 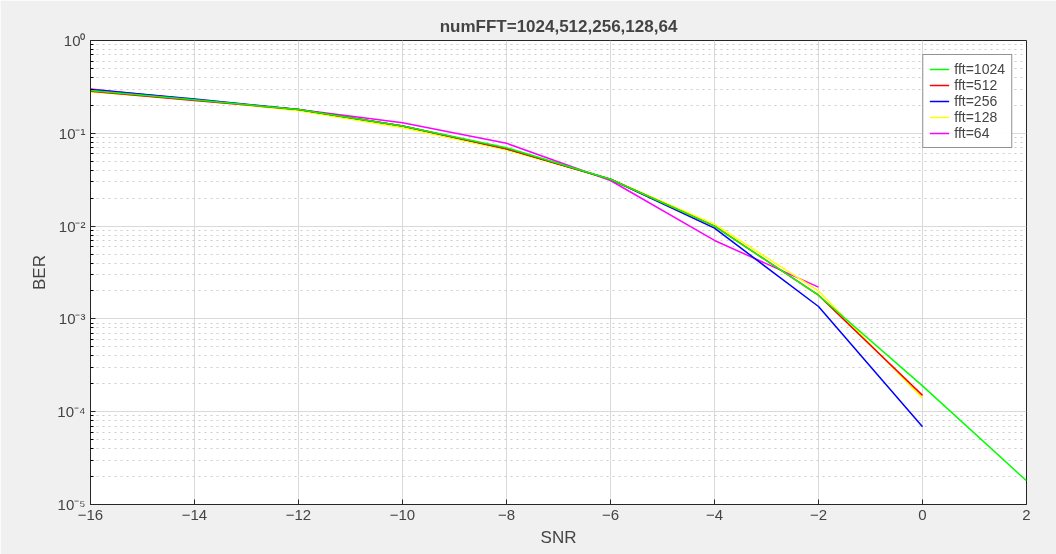 I want to click on x-tick-label: 2, so click(x=1026, y=514).